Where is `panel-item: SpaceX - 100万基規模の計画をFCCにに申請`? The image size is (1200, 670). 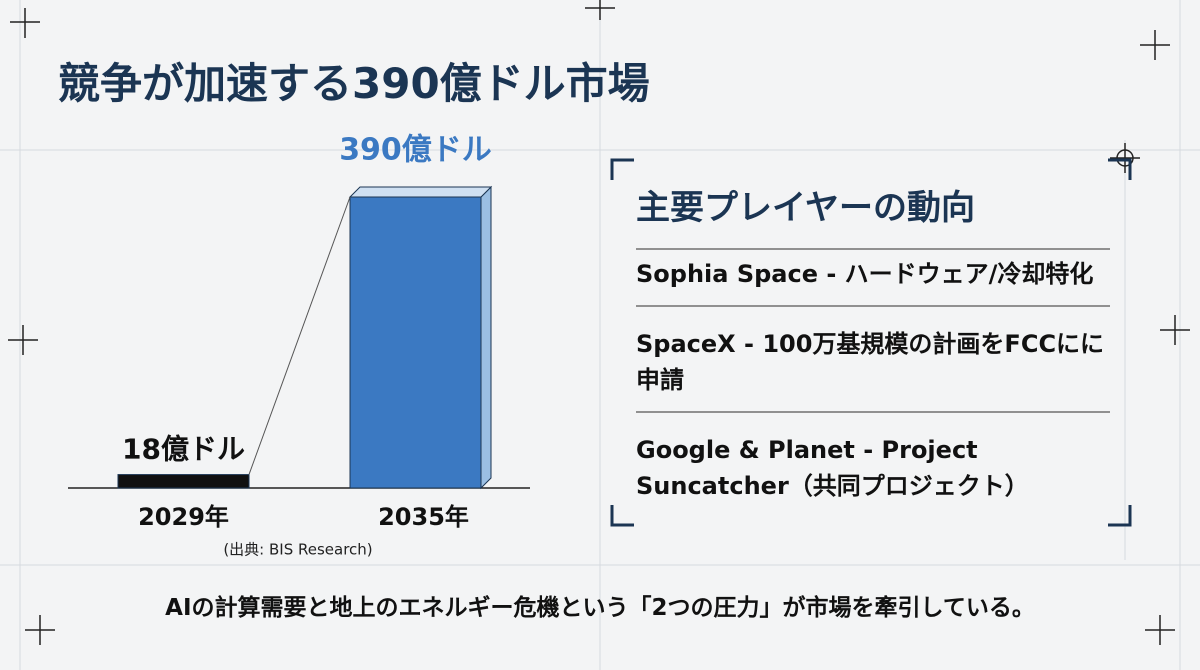 panel-item: SpaceX - 100万基規模の計画をFCCにに申請 is located at coordinates (870, 362).